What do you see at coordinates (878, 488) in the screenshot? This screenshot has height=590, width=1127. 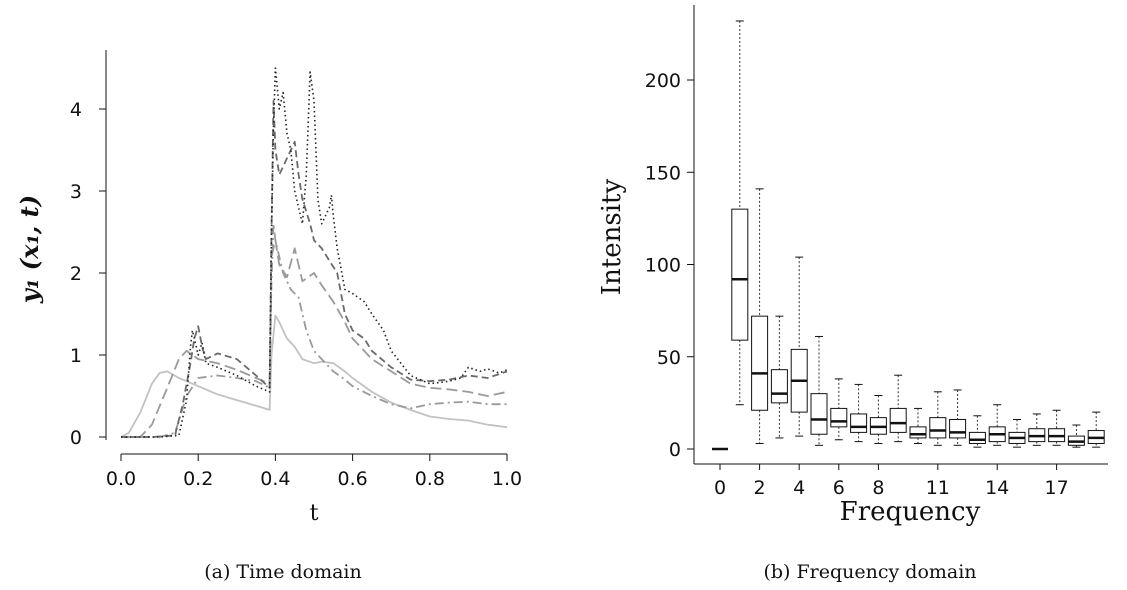 I see `freq-x-tick-label: 8` at bounding box center [878, 488].